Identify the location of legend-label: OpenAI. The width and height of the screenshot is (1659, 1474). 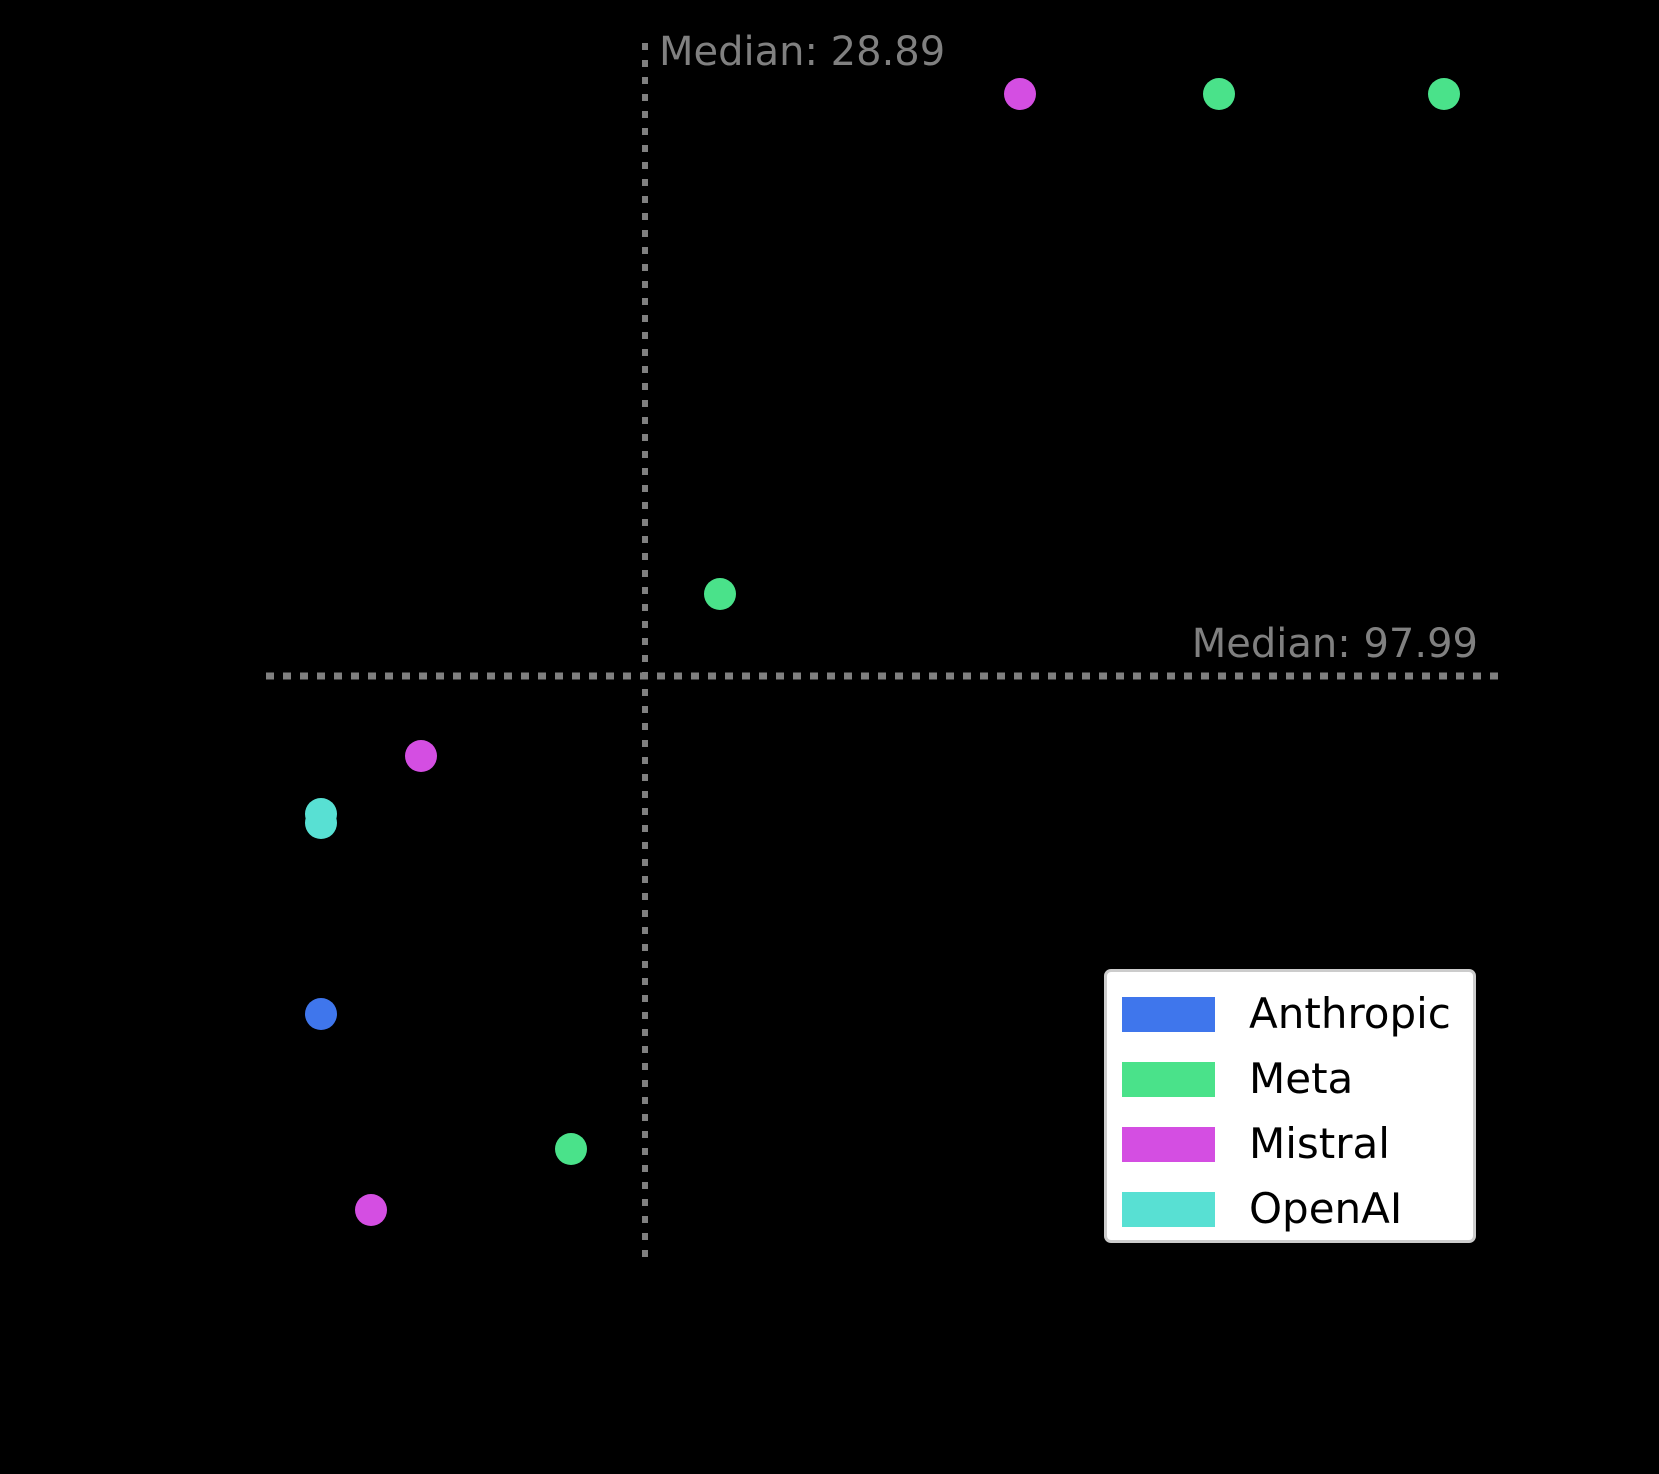
(1326, 1208).